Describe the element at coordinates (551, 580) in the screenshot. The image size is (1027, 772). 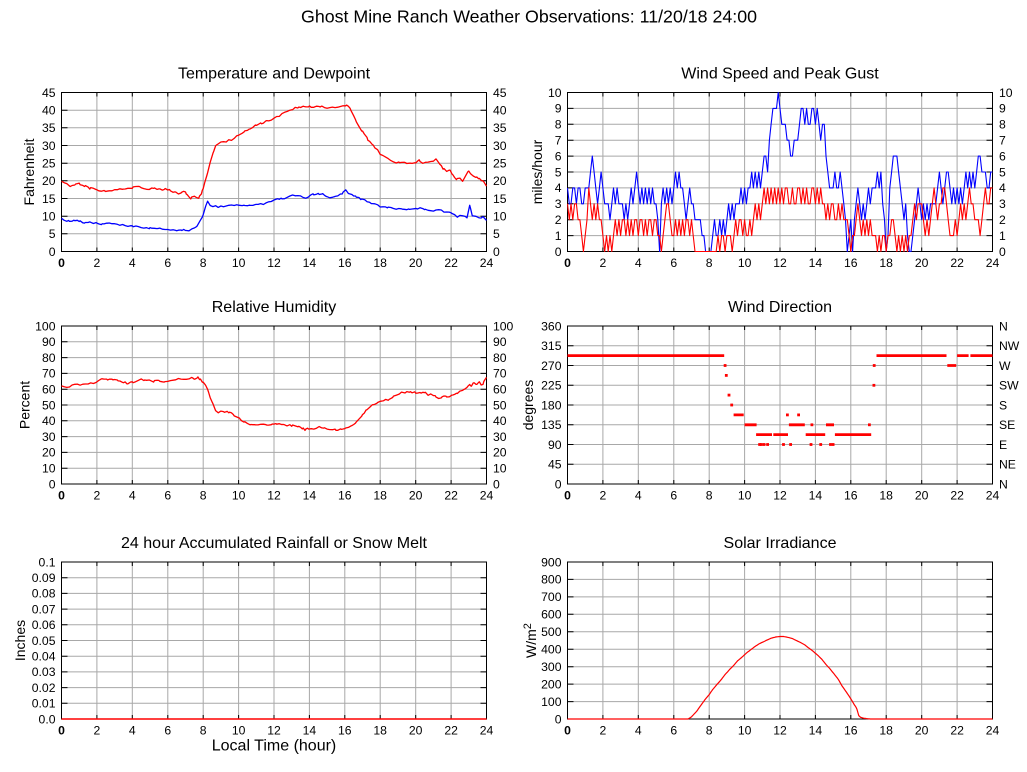
I see `svg-text: 800` at that location.